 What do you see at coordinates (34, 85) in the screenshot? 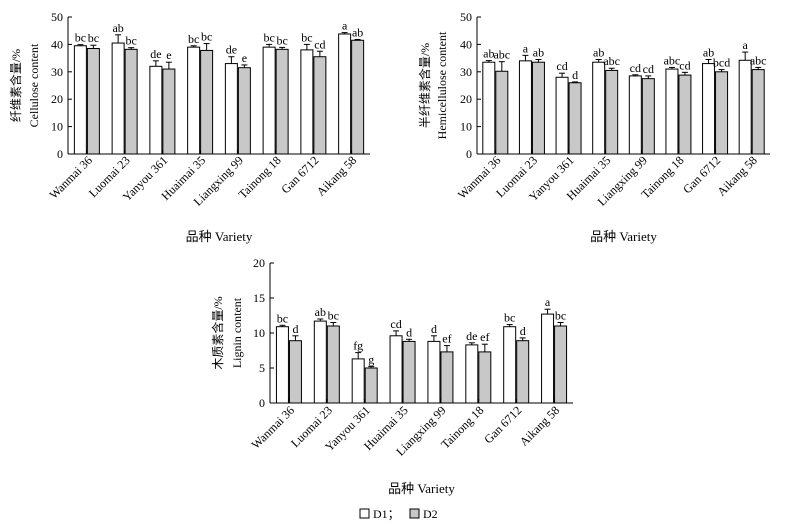
I see `y-axis-label-en: Cellulose content` at bounding box center [34, 85].